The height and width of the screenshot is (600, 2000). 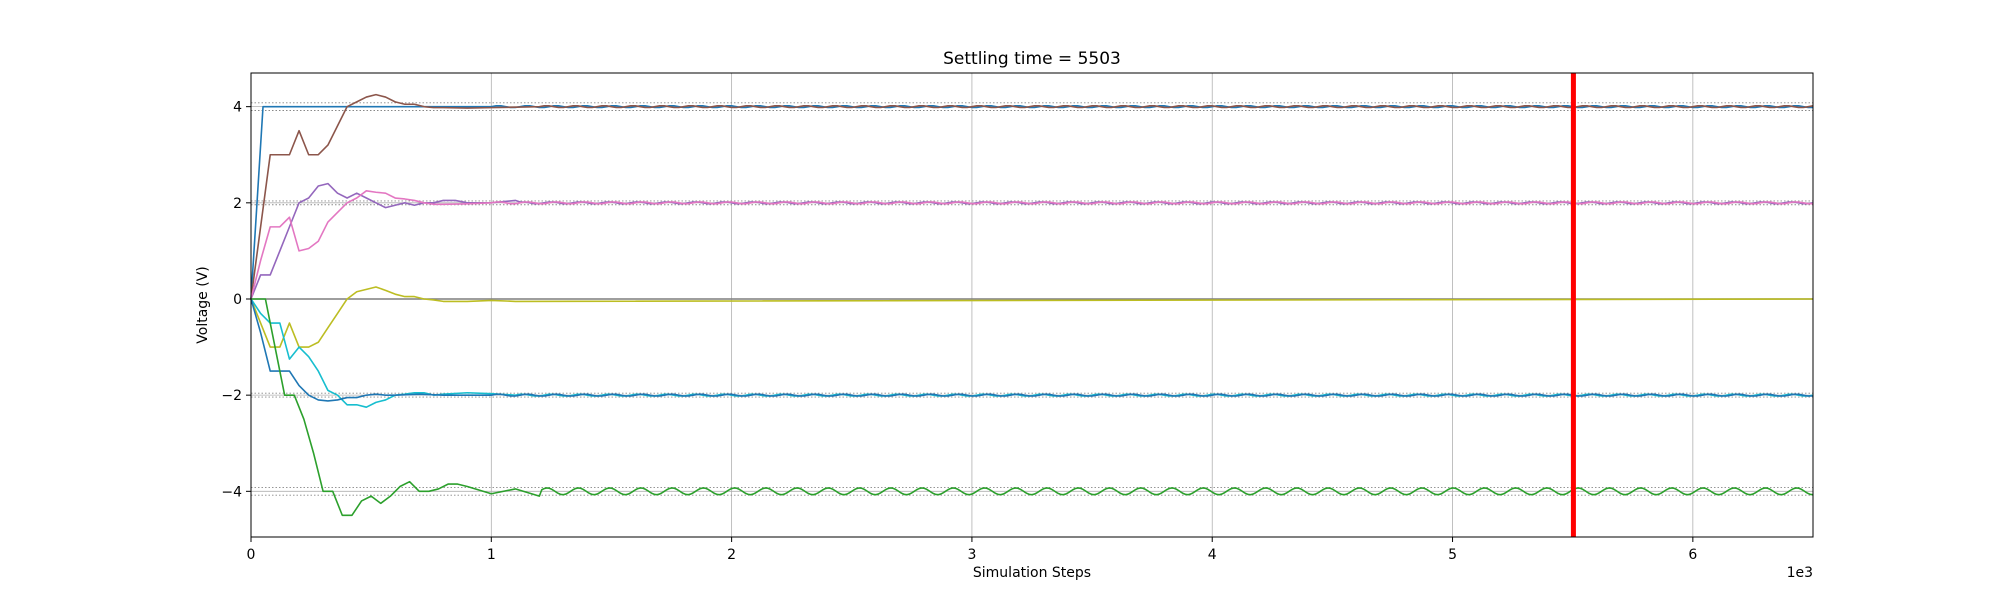 What do you see at coordinates (731, 555) in the screenshot?
I see `x-tick-label: 2` at bounding box center [731, 555].